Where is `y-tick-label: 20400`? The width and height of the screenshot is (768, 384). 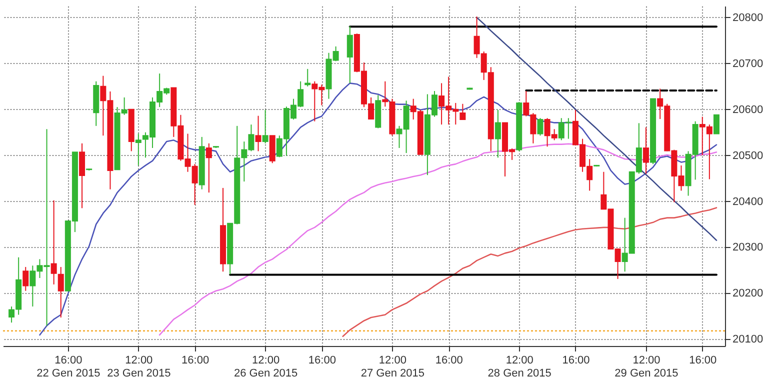 y-tick-label: 20400 is located at coordinates (748, 202).